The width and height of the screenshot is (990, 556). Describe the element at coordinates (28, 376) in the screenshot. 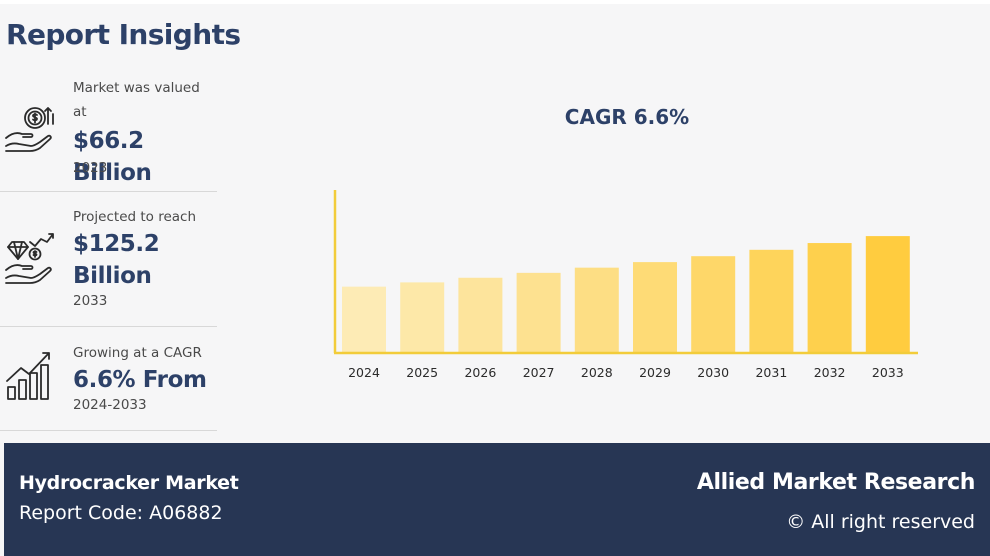

I see `growth-bars-icon` at that location.